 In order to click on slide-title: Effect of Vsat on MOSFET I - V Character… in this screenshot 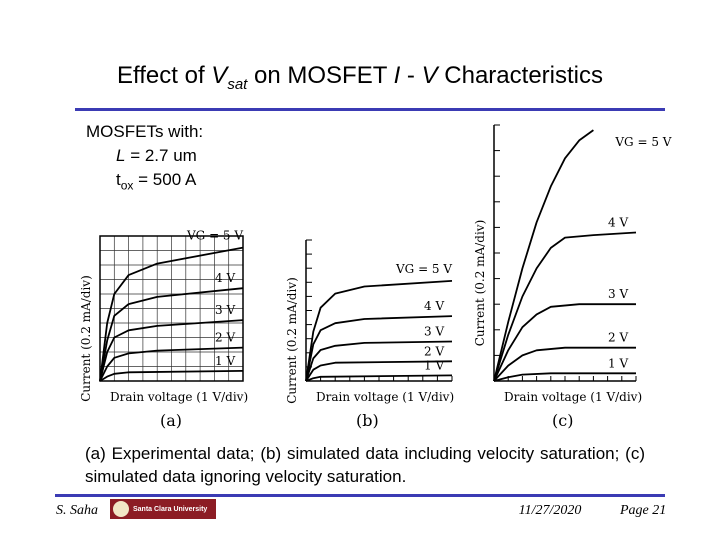, I will do `click(360, 77)`.